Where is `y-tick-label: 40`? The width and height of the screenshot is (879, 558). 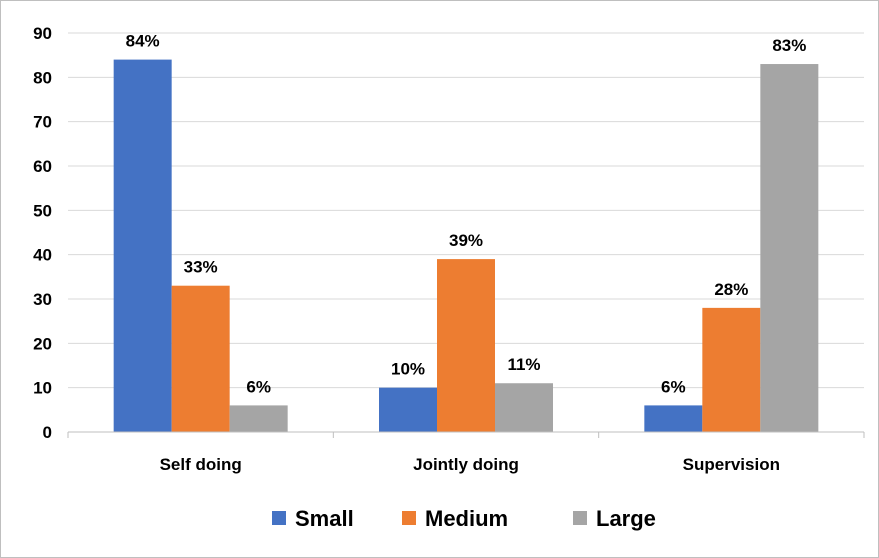
y-tick-label: 40 is located at coordinates (42, 255).